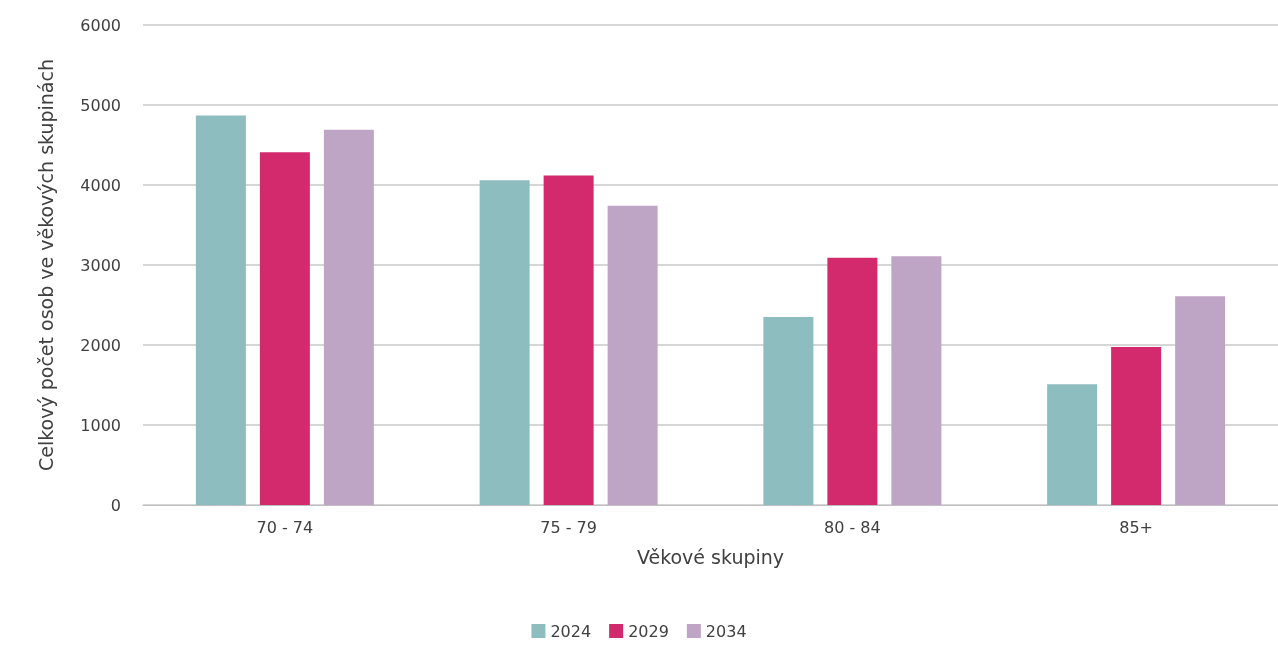 The width and height of the screenshot is (1278, 646). What do you see at coordinates (710, 556) in the screenshot?
I see `x-axis-title: Věkové skupiny` at bounding box center [710, 556].